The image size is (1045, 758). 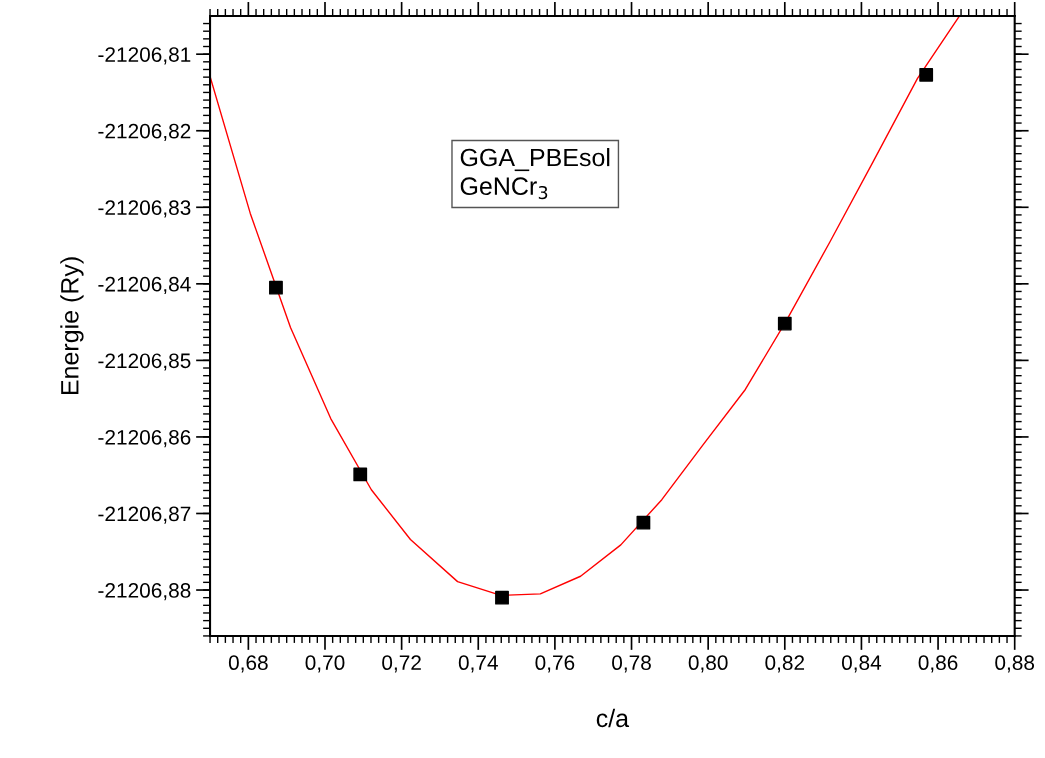 I want to click on x-tick-label: 0,74, so click(x=478, y=664).